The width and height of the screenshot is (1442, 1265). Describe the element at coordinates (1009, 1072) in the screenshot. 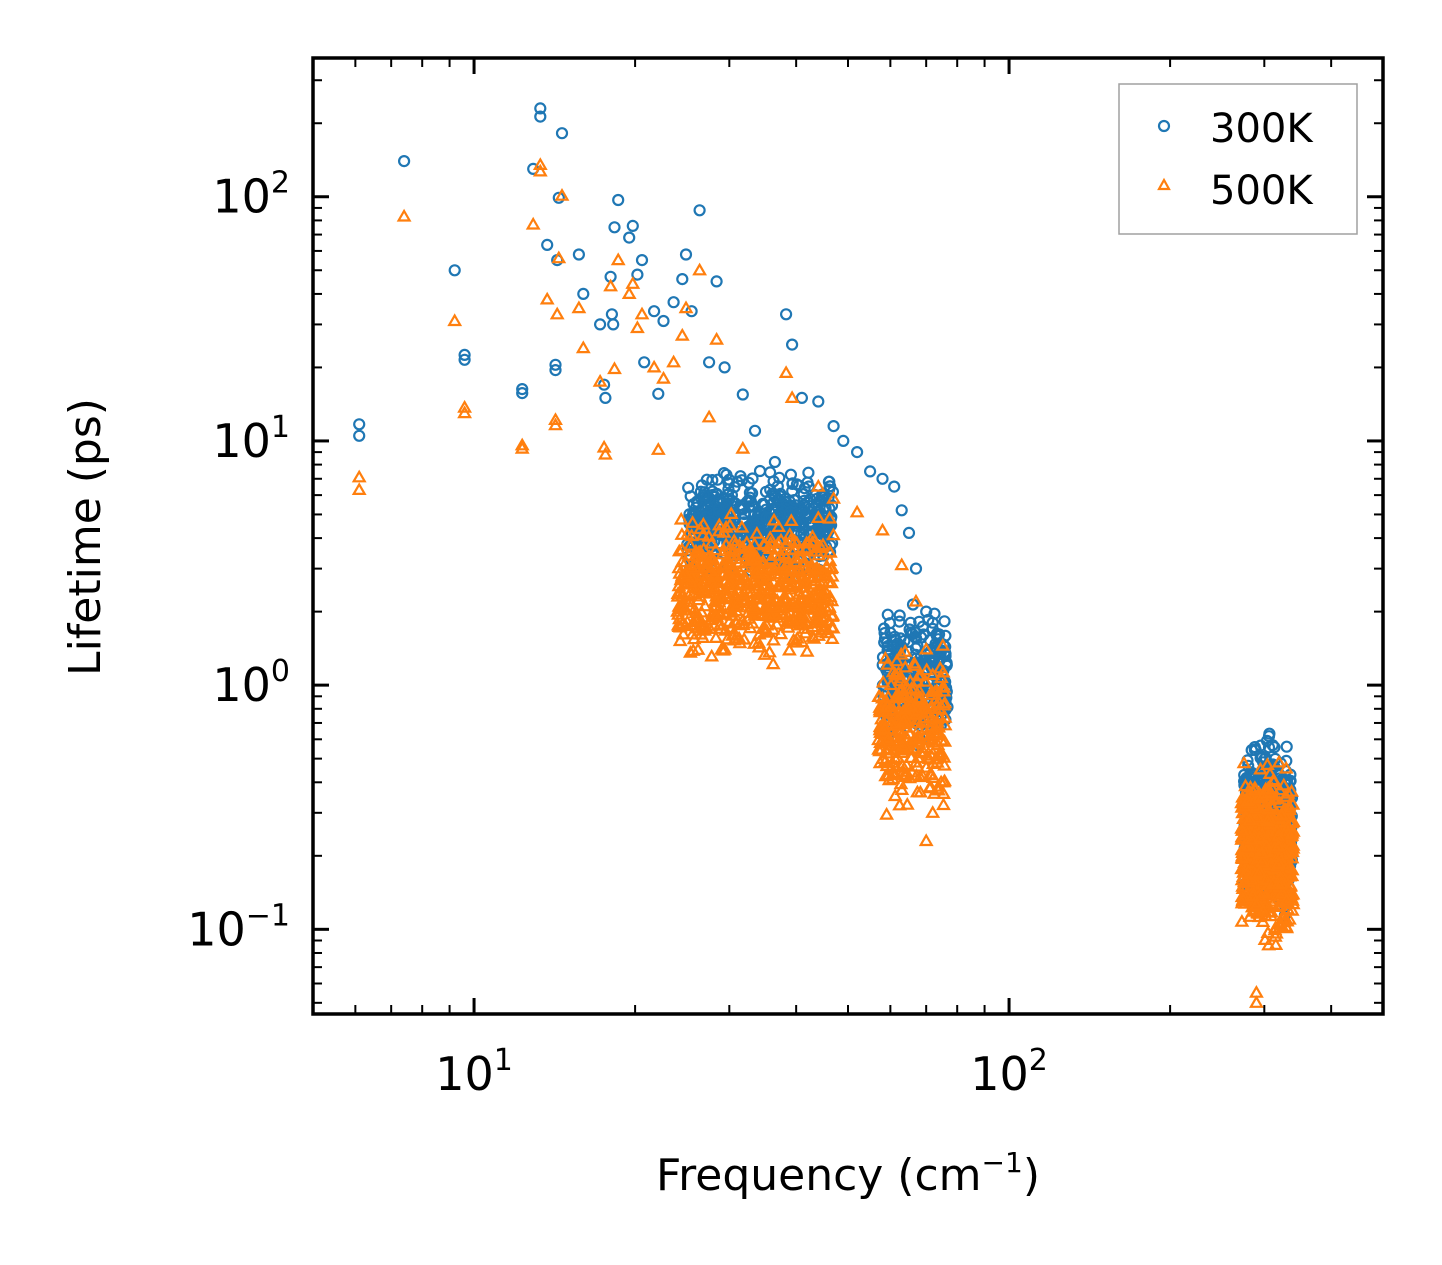

I see `x-tick-label: 102` at that location.